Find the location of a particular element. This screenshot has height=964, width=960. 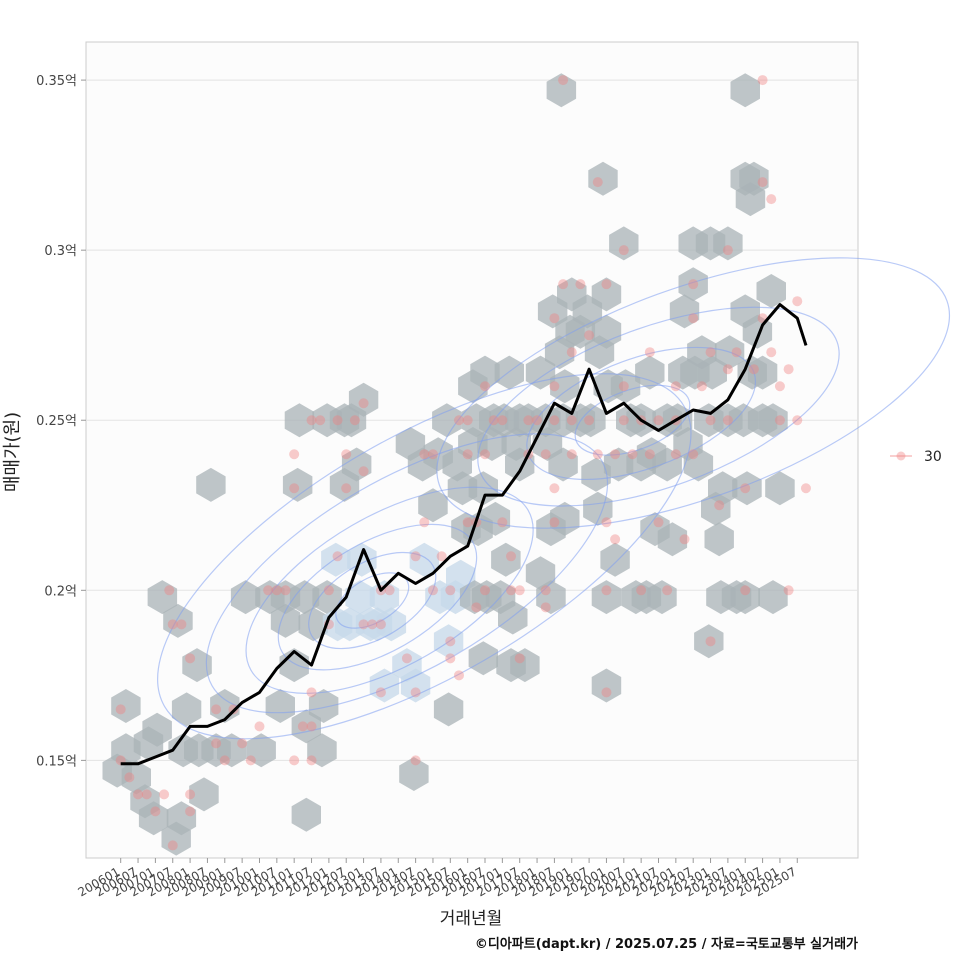

y-axis-title: 매매가(원) is located at coordinates (12, 452).